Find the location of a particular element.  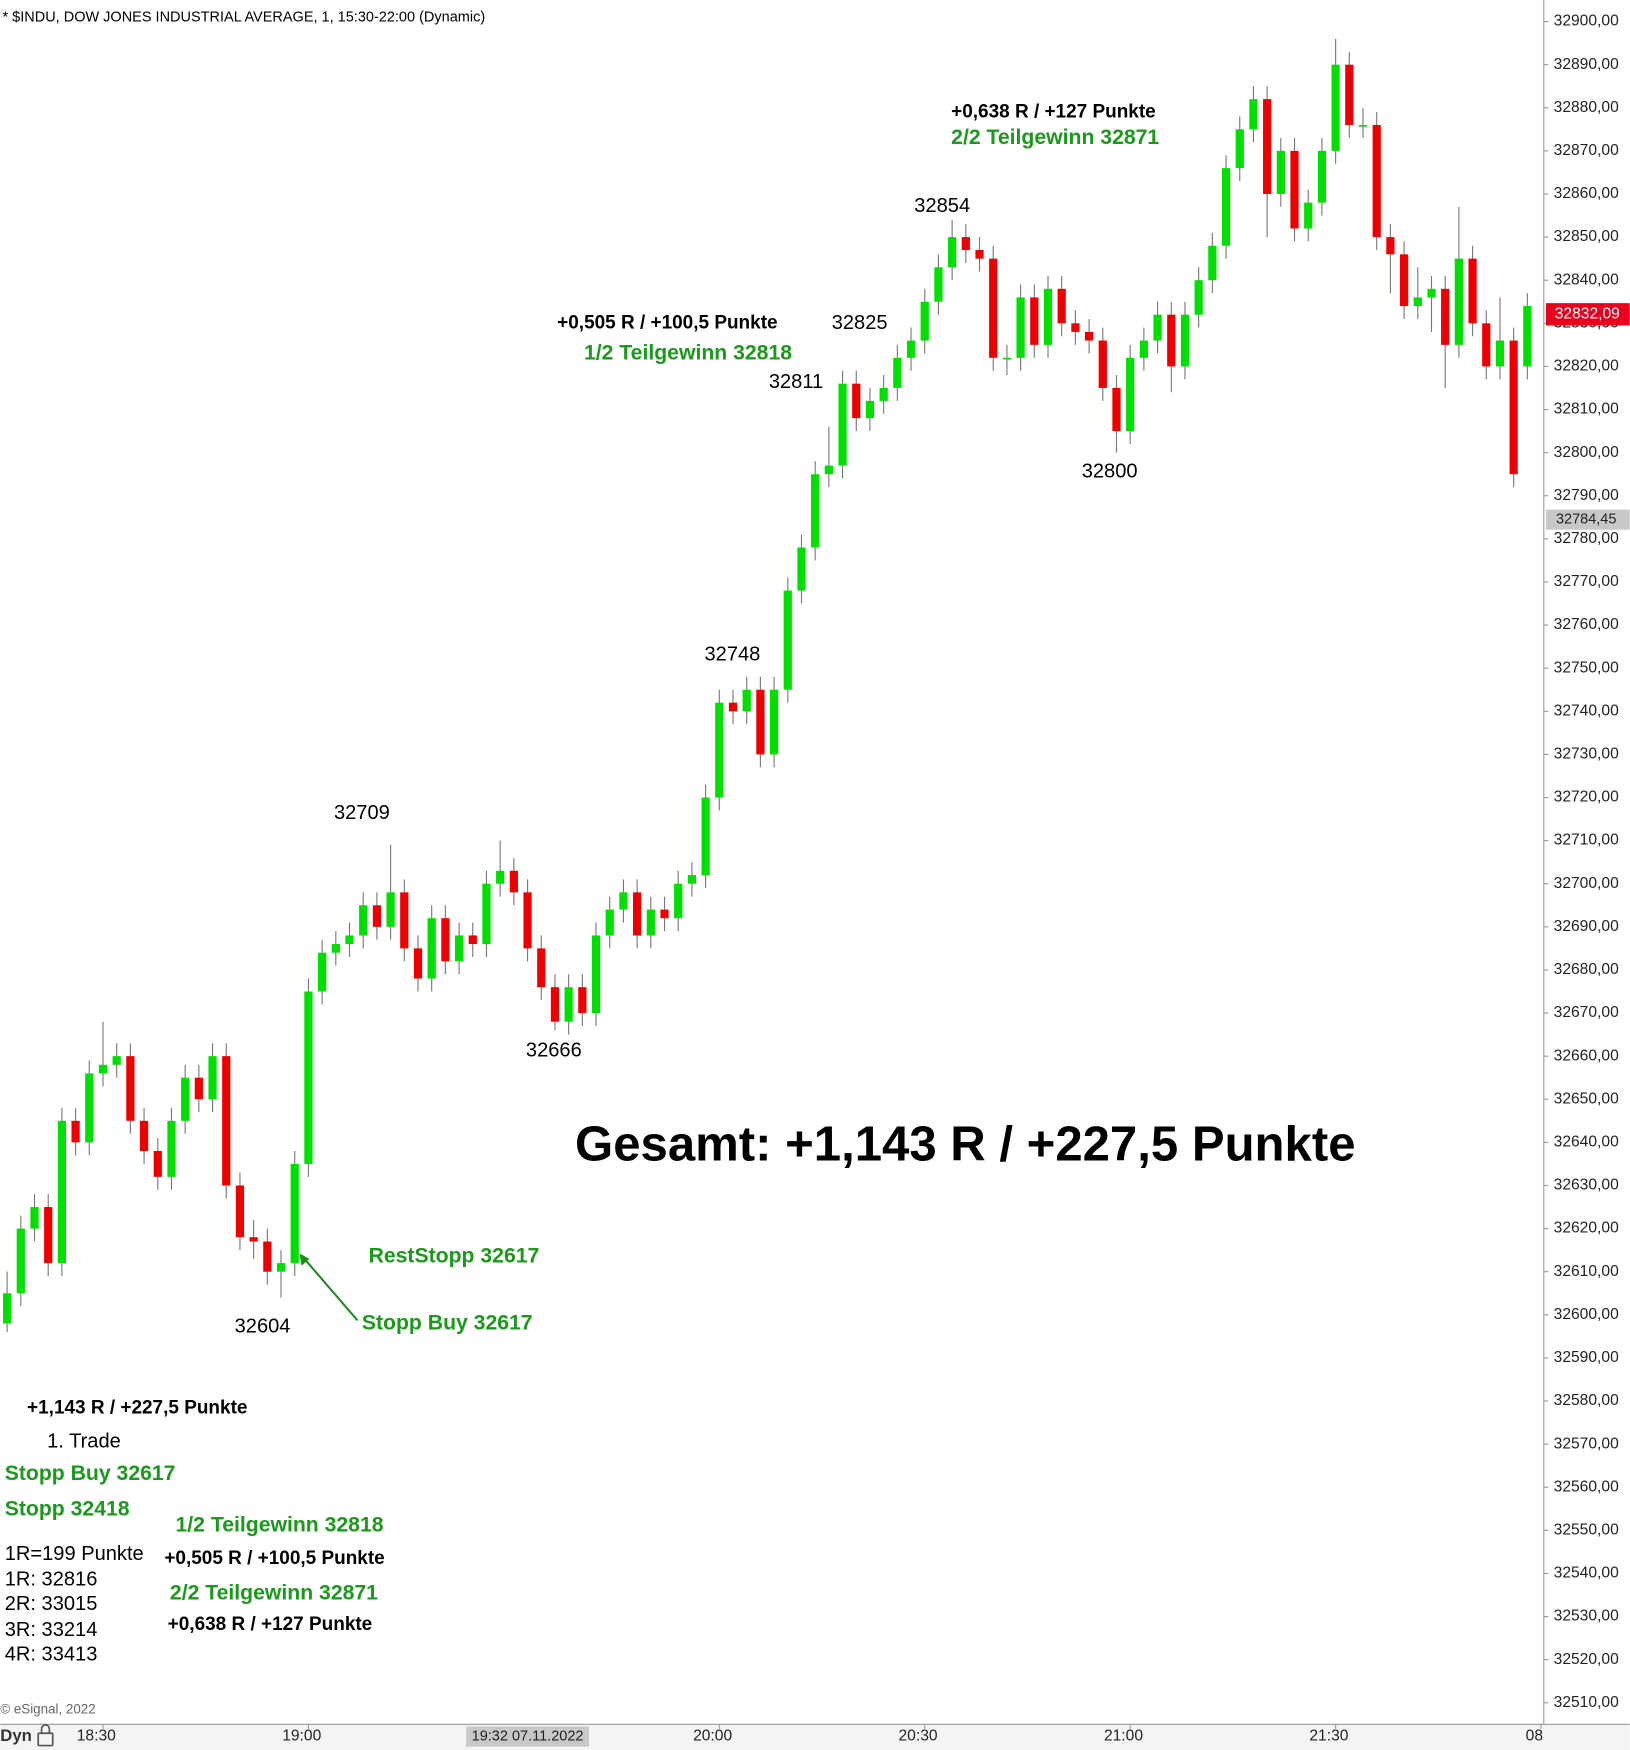

annotation: 32709 is located at coordinates (362, 813).